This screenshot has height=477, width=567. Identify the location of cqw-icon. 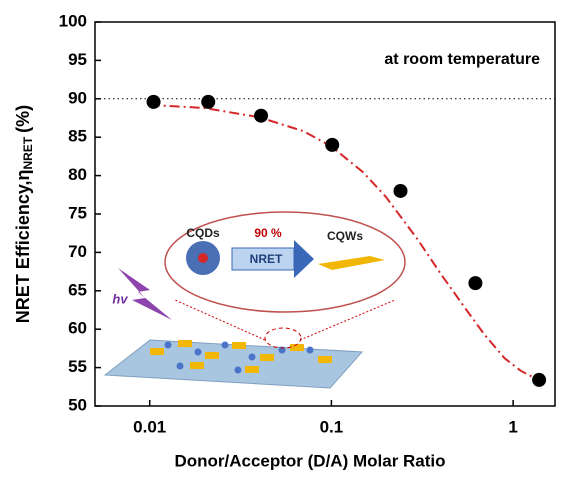
(351, 263).